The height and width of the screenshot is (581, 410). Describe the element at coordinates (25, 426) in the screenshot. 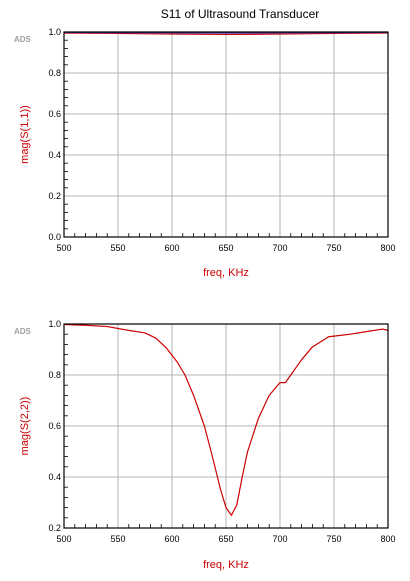

I see `y-axis-label: mag(S(2,2))` at that location.